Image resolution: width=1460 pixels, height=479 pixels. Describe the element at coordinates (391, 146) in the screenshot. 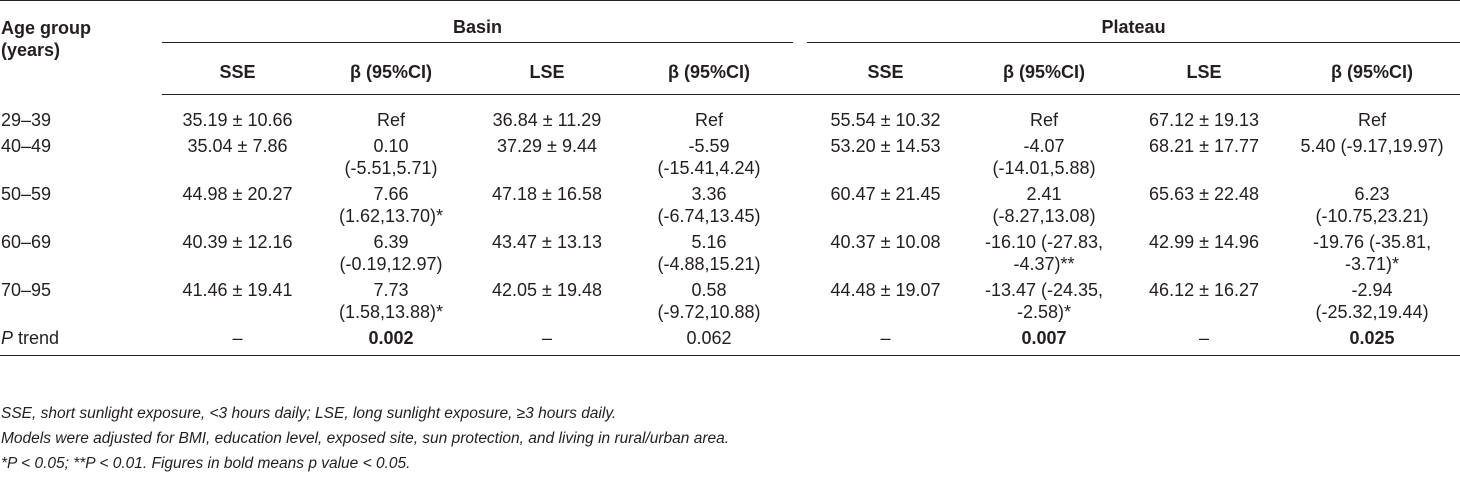

I see `cell-line: 0.10` at that location.